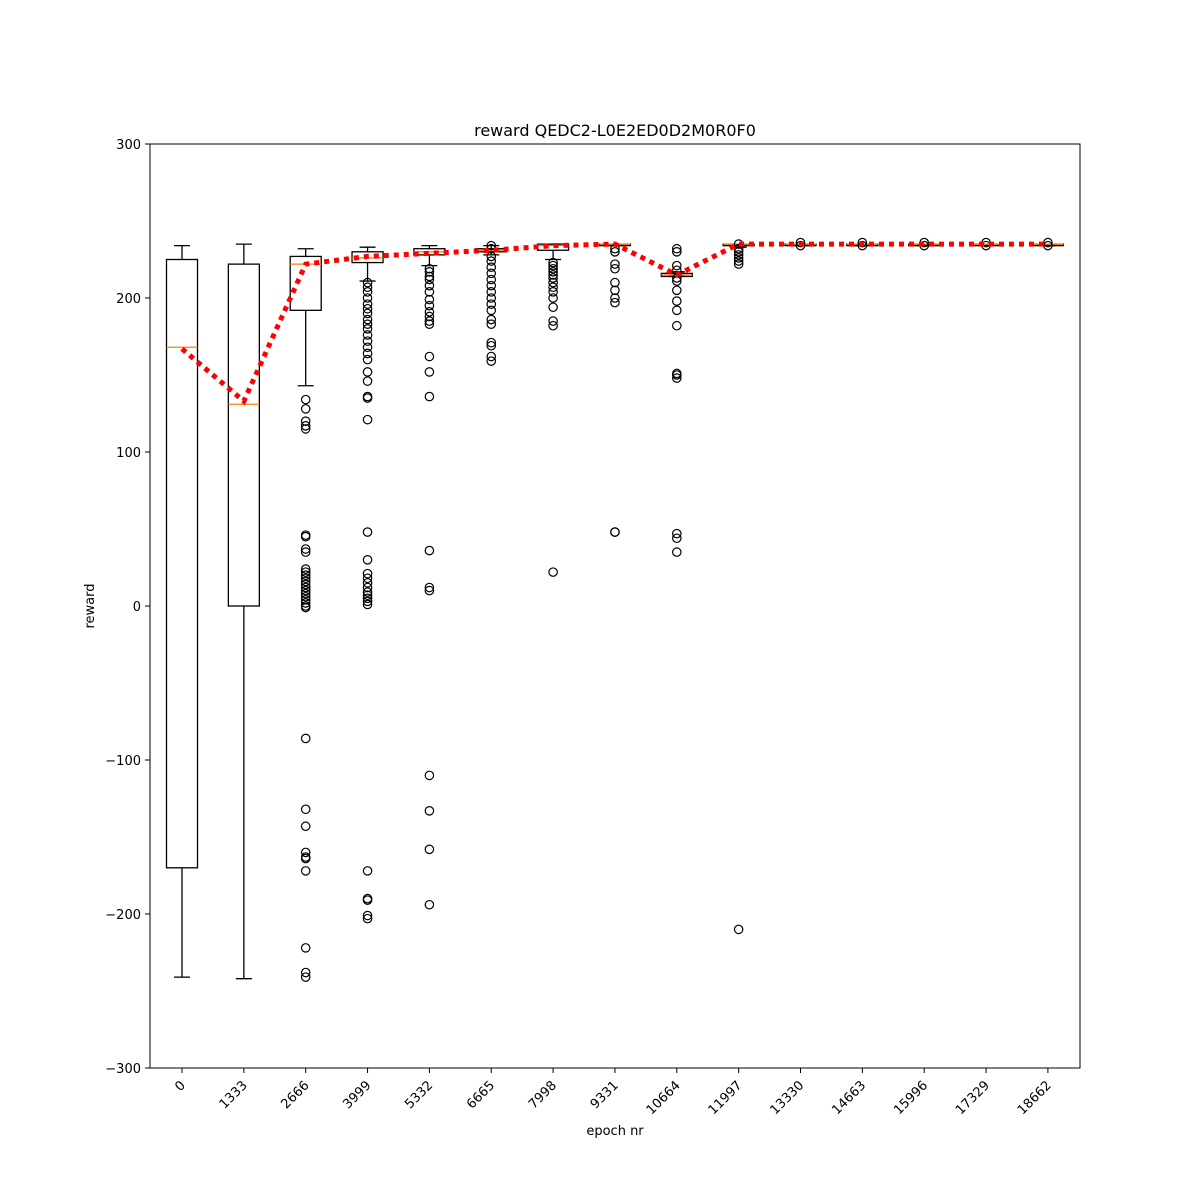 The image size is (1200, 1200). Describe the element at coordinates (90, 605) in the screenshot. I see `y-axis-label: reward` at that location.